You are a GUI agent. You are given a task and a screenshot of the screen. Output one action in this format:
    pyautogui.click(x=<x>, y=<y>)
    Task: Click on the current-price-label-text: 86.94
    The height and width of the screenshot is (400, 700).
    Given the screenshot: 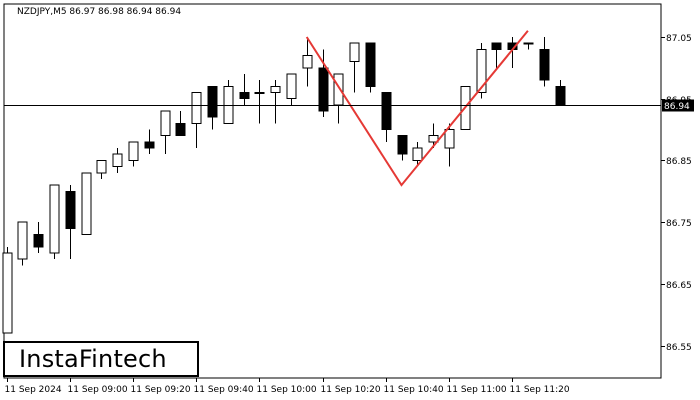 What is the action you would take?
    pyautogui.click(x=677, y=107)
    